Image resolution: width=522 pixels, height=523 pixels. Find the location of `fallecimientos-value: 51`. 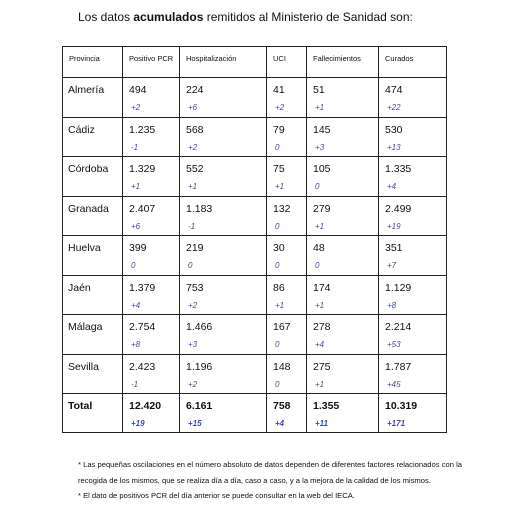

fallecimientos-value: 51 is located at coordinates (319, 90).